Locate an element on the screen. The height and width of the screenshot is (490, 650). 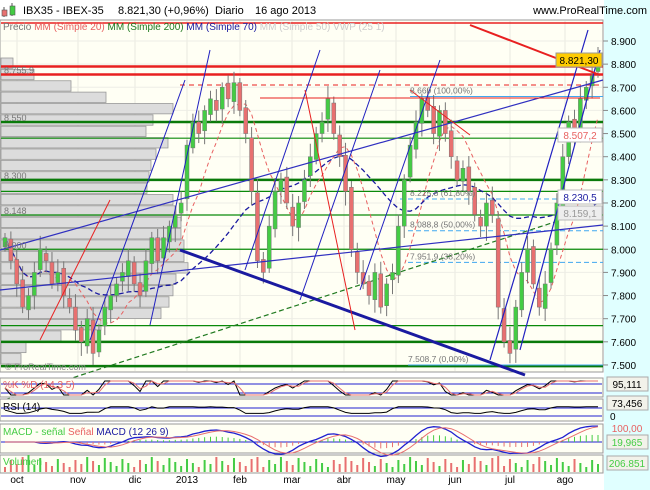
time-axis: oct nov dic 2013 feb mar abr may jun jul ago is located at coordinates (291, 480).